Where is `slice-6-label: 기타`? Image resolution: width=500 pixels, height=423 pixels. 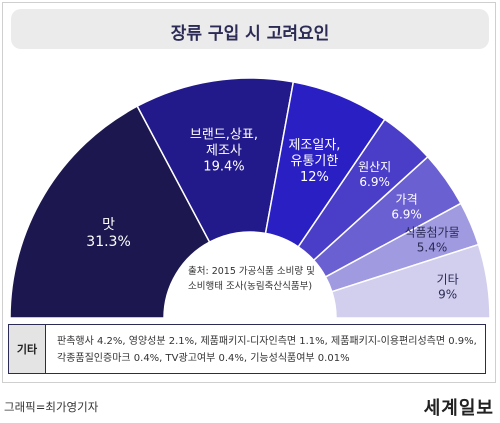 slice-6-label: 기타 is located at coordinates (448, 280).